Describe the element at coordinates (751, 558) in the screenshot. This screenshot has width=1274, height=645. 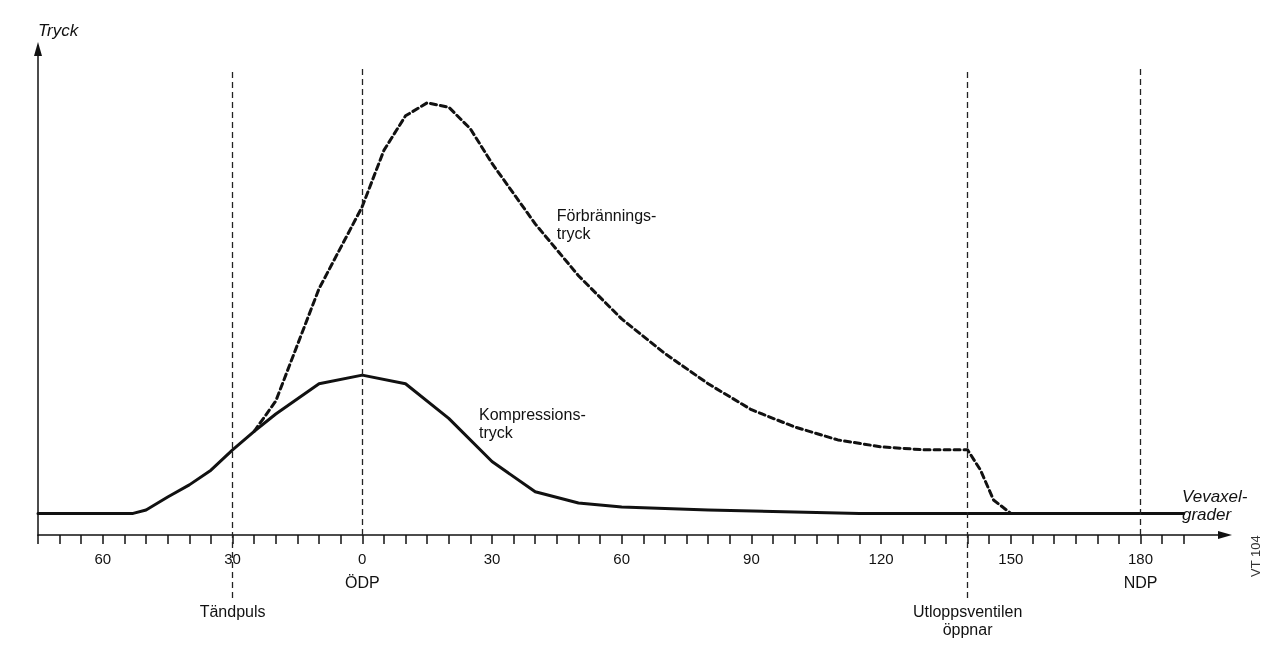
I see `x-tick-label: 90` at that location.